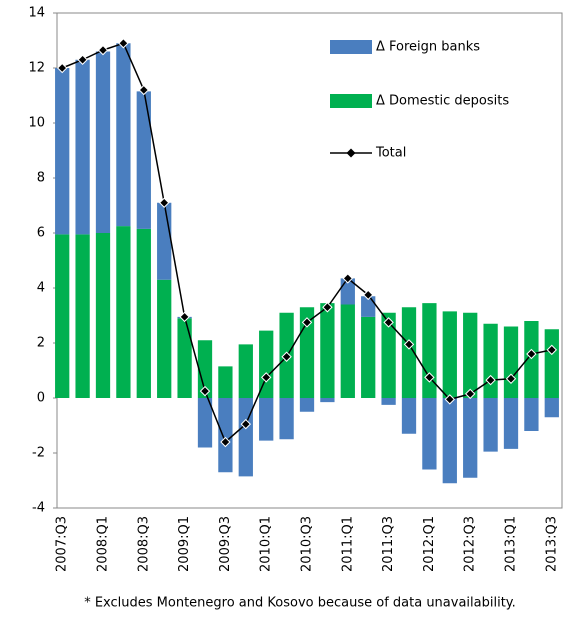 This screenshot has height=618, width=563. Describe the element at coordinates (442, 101) in the screenshot. I see `legend-label: Δ Domestic deposits` at that location.